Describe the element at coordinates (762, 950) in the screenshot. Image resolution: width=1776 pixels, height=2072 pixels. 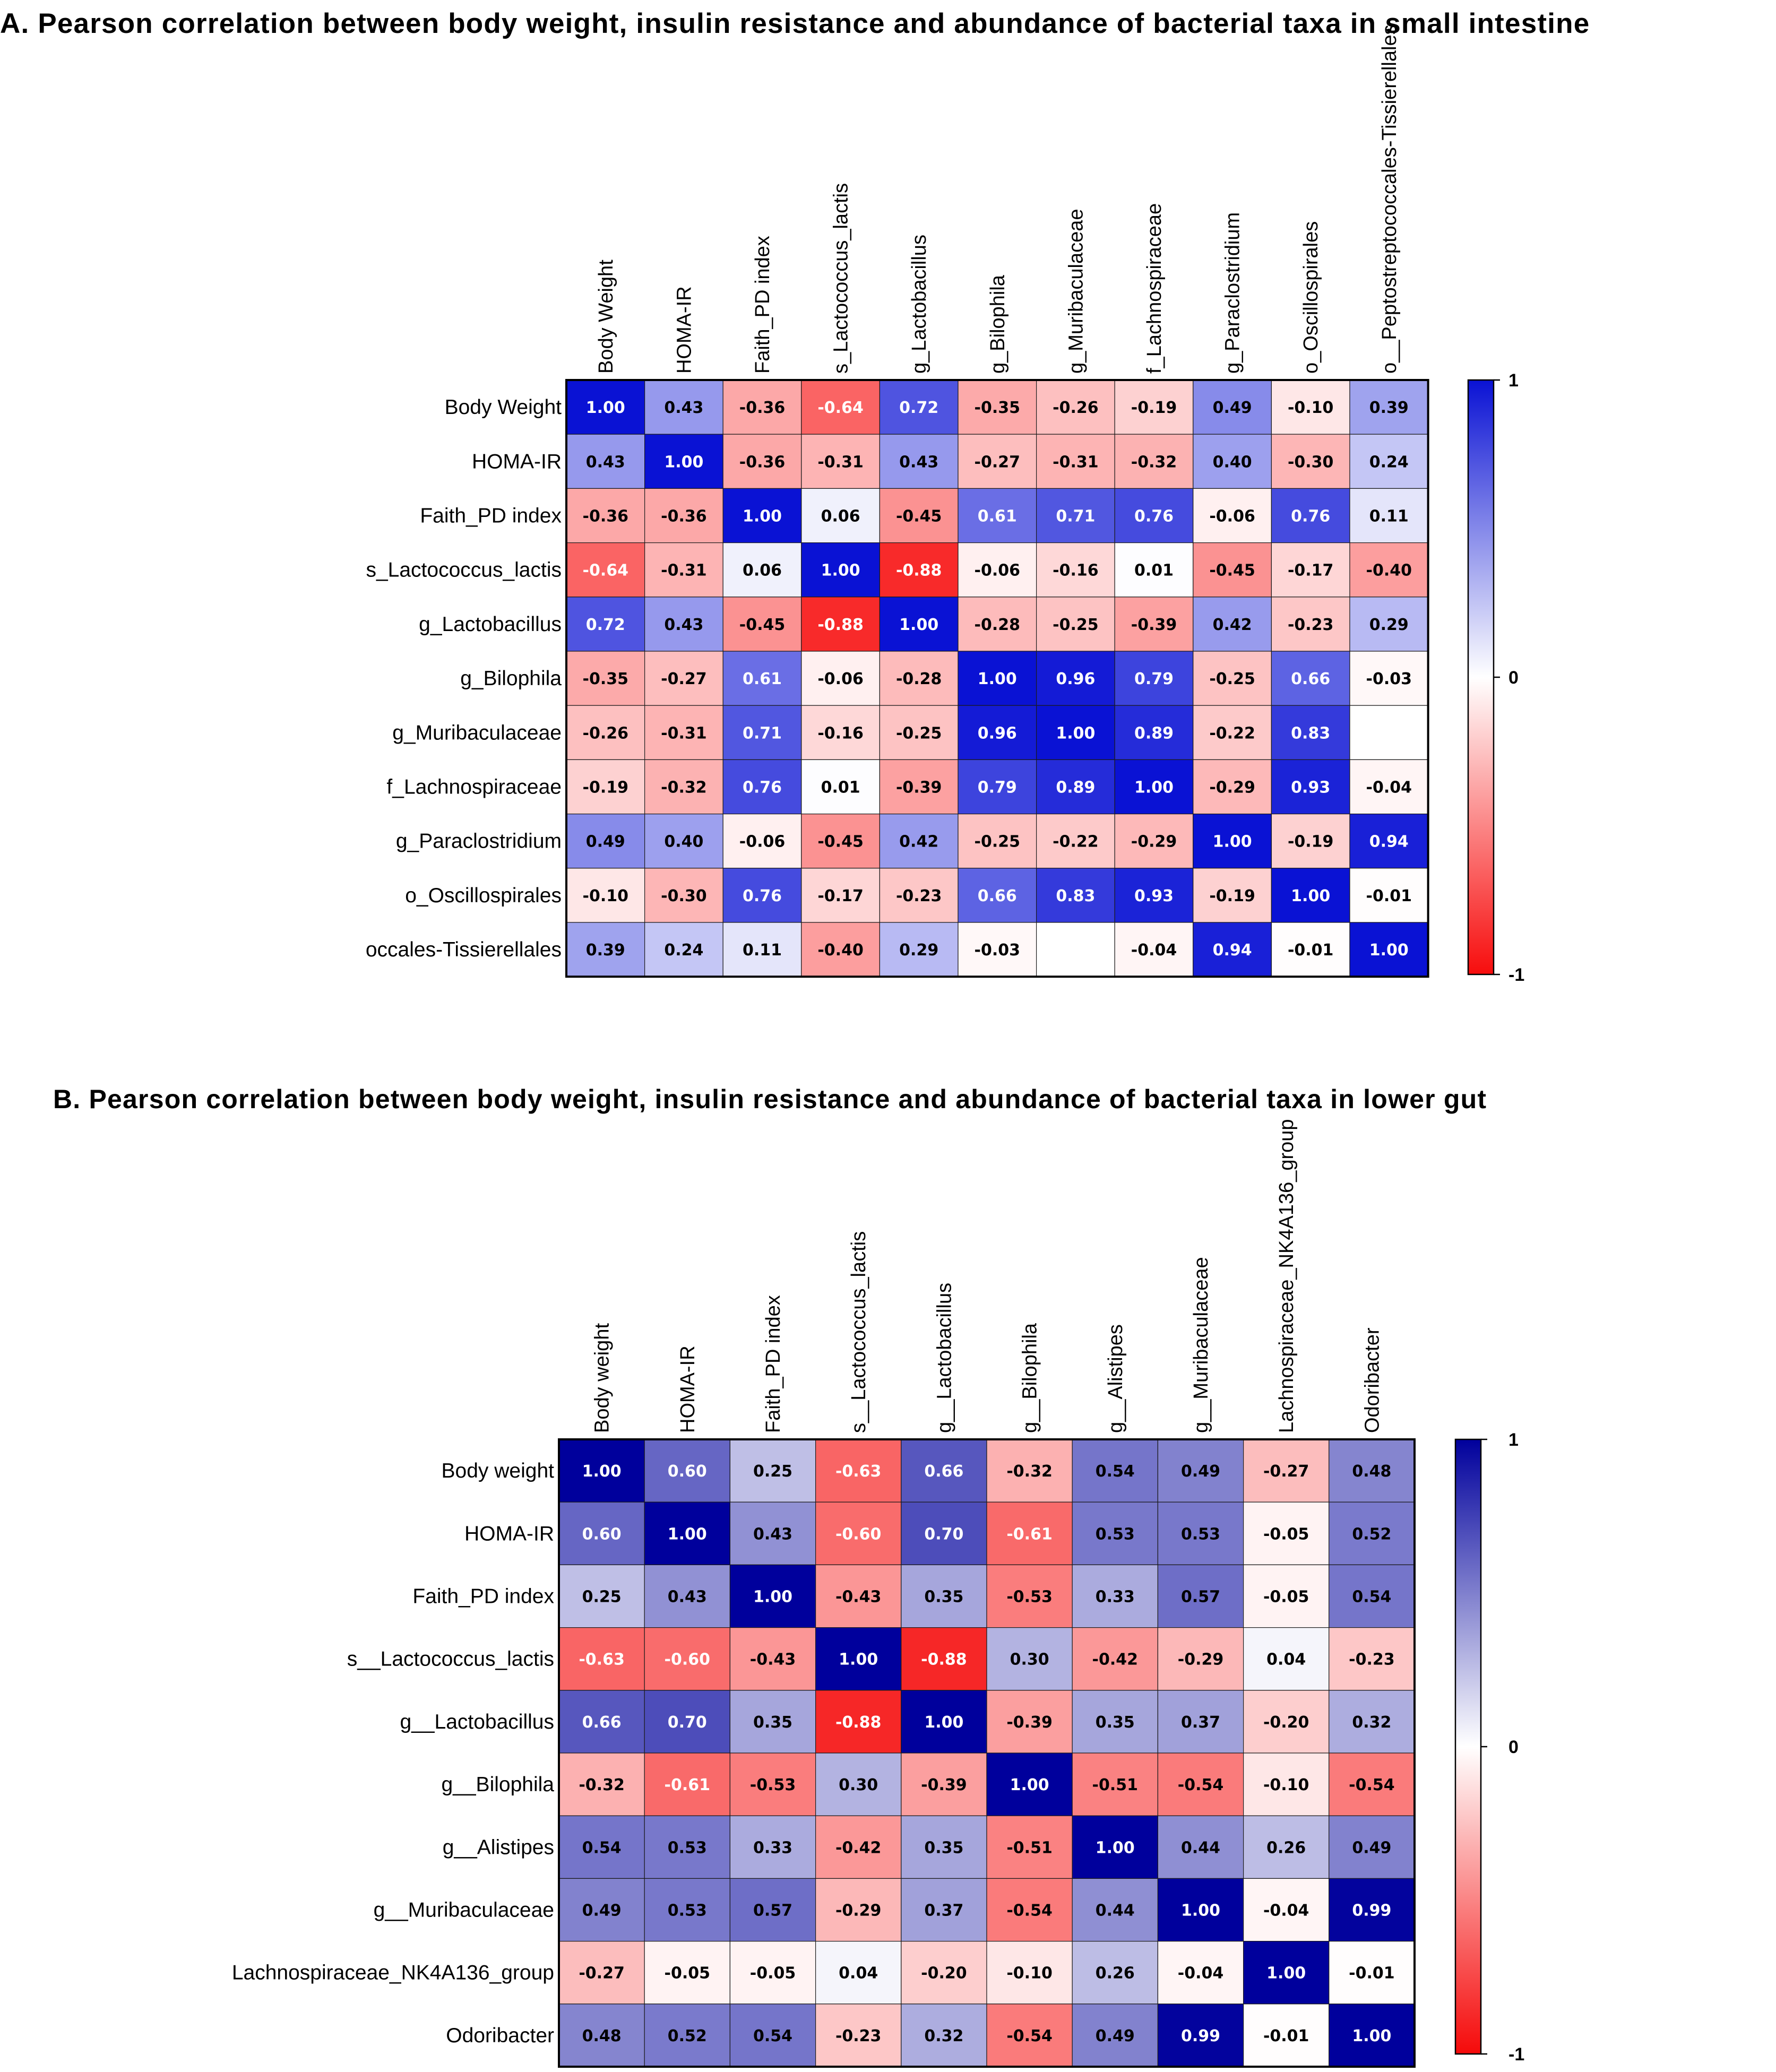
I see `cell-value-label: 0.11` at that location.